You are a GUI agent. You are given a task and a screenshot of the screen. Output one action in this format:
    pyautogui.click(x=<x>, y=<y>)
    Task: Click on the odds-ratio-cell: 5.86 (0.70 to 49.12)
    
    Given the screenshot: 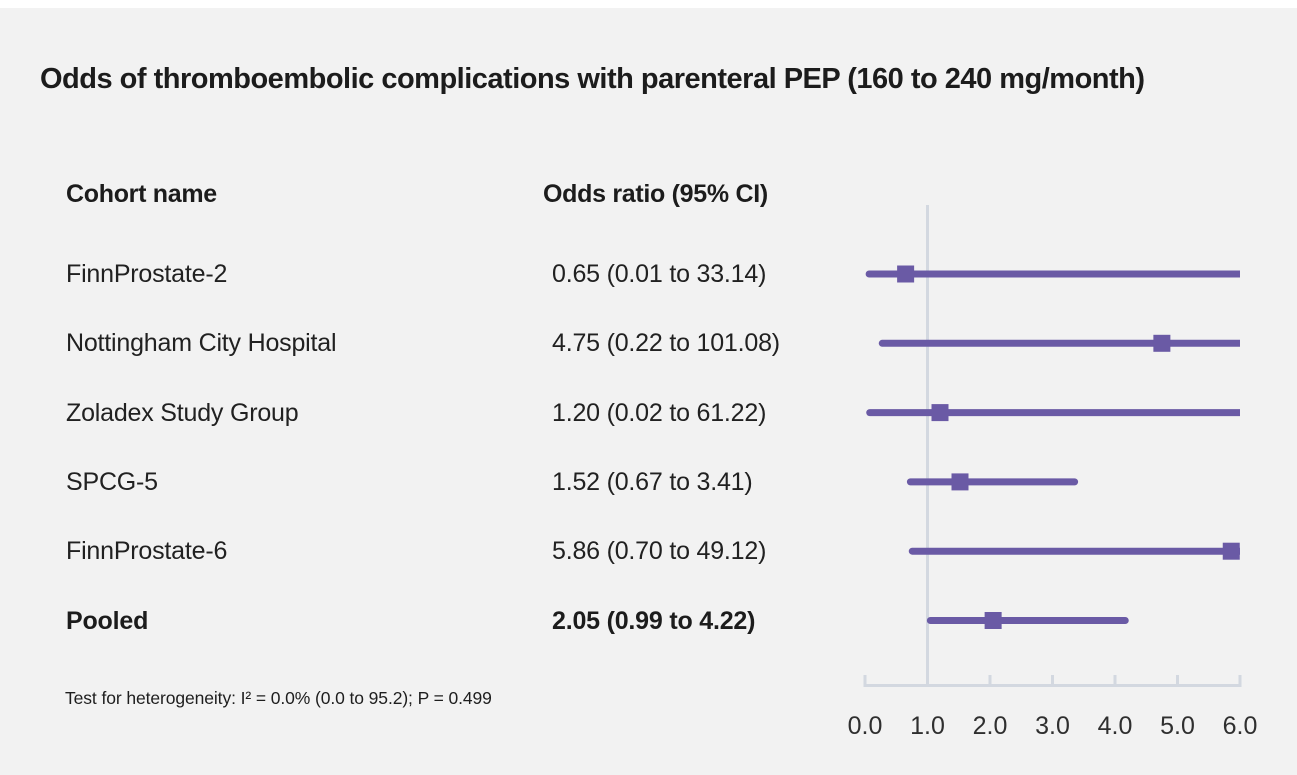 What is the action you would take?
    pyautogui.click(x=659, y=551)
    